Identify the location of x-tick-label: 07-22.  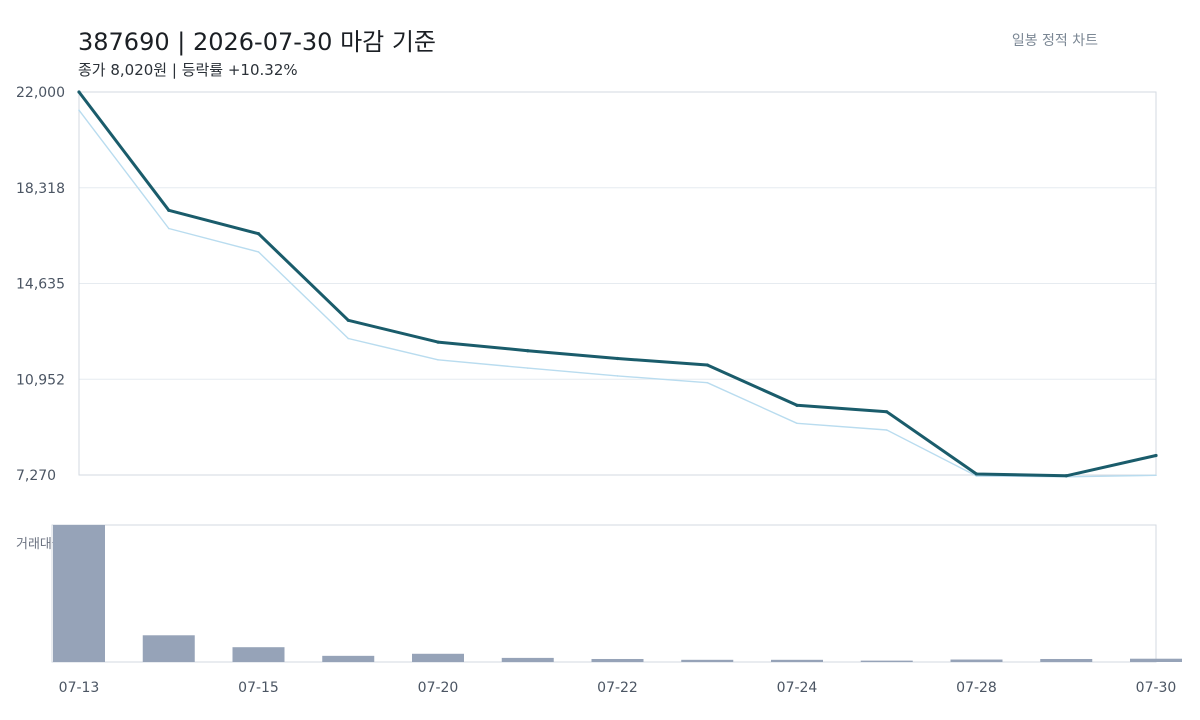
(617, 688).